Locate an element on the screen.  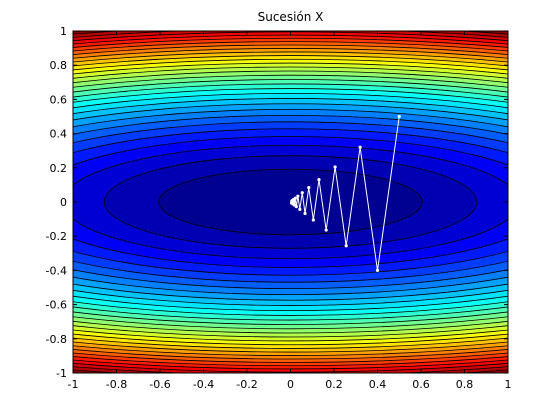
y-tick-label: 0.2 is located at coordinates (59, 168).